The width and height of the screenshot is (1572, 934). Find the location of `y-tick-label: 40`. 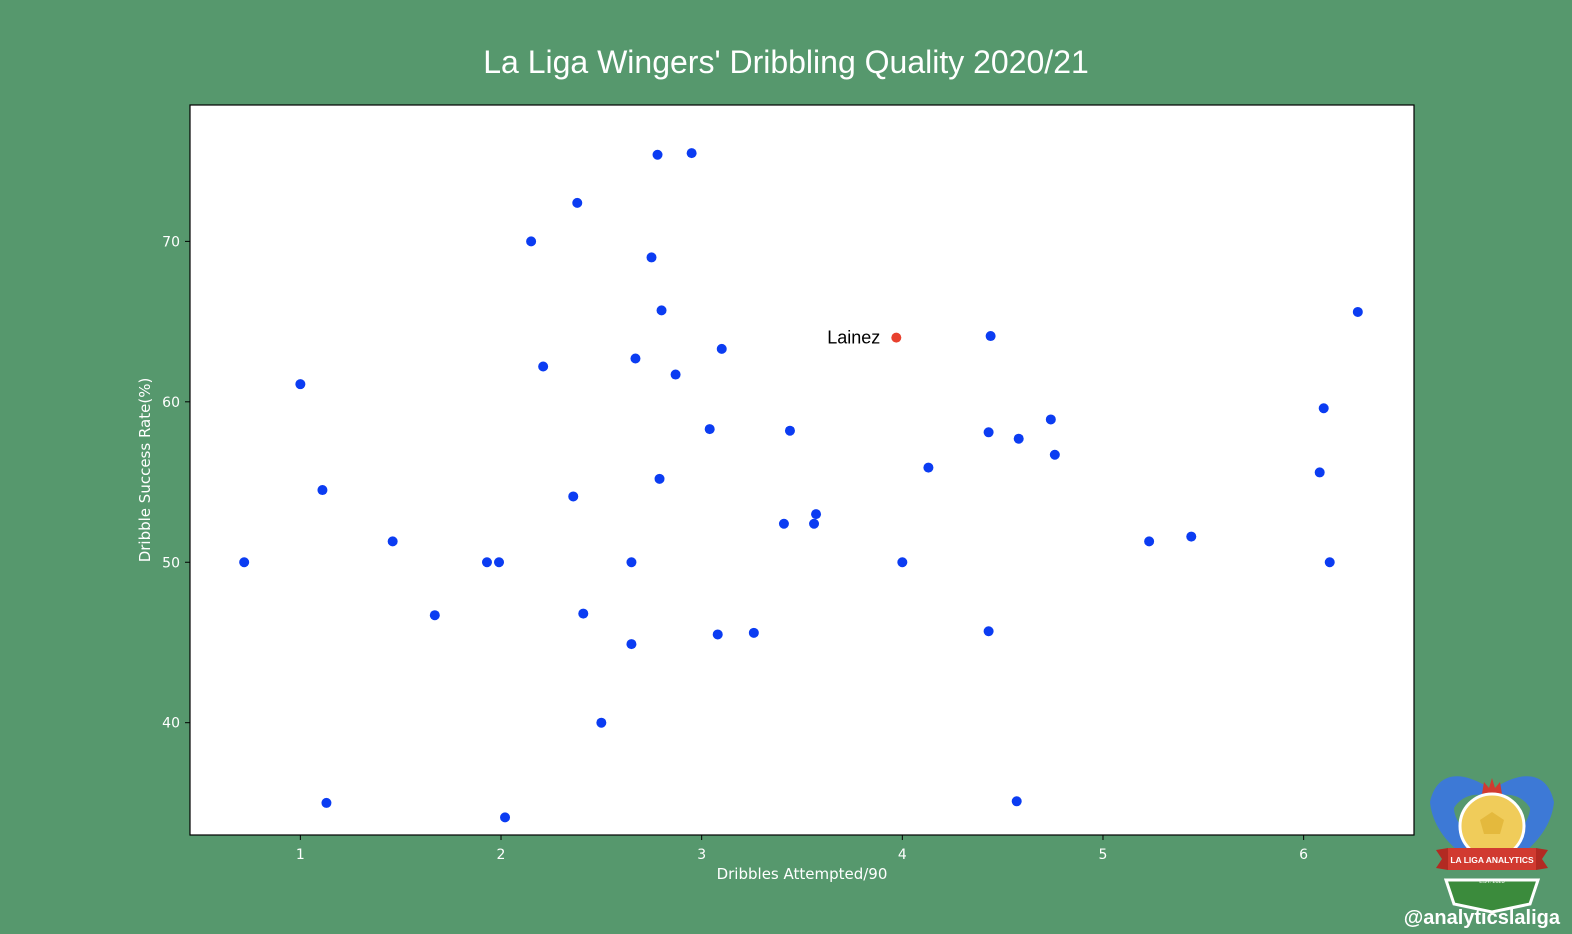

y-tick-label: 40 is located at coordinates (171, 724).